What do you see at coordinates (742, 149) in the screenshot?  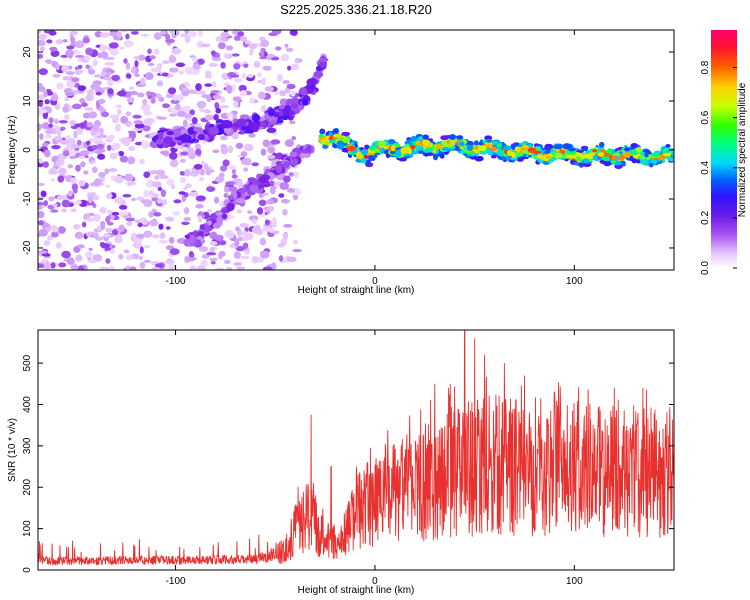 I see `colorbar-label: Normalized spectral amplitude` at bounding box center [742, 149].